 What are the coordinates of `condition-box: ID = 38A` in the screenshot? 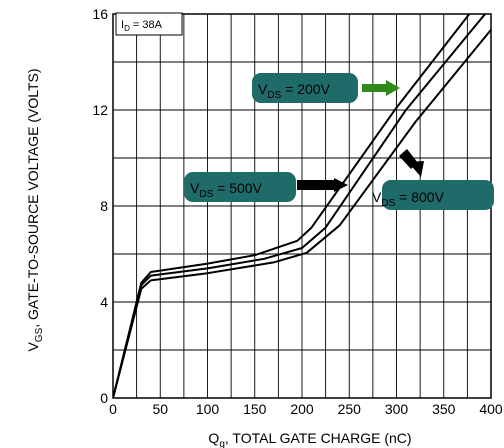 It's located at (149, 24).